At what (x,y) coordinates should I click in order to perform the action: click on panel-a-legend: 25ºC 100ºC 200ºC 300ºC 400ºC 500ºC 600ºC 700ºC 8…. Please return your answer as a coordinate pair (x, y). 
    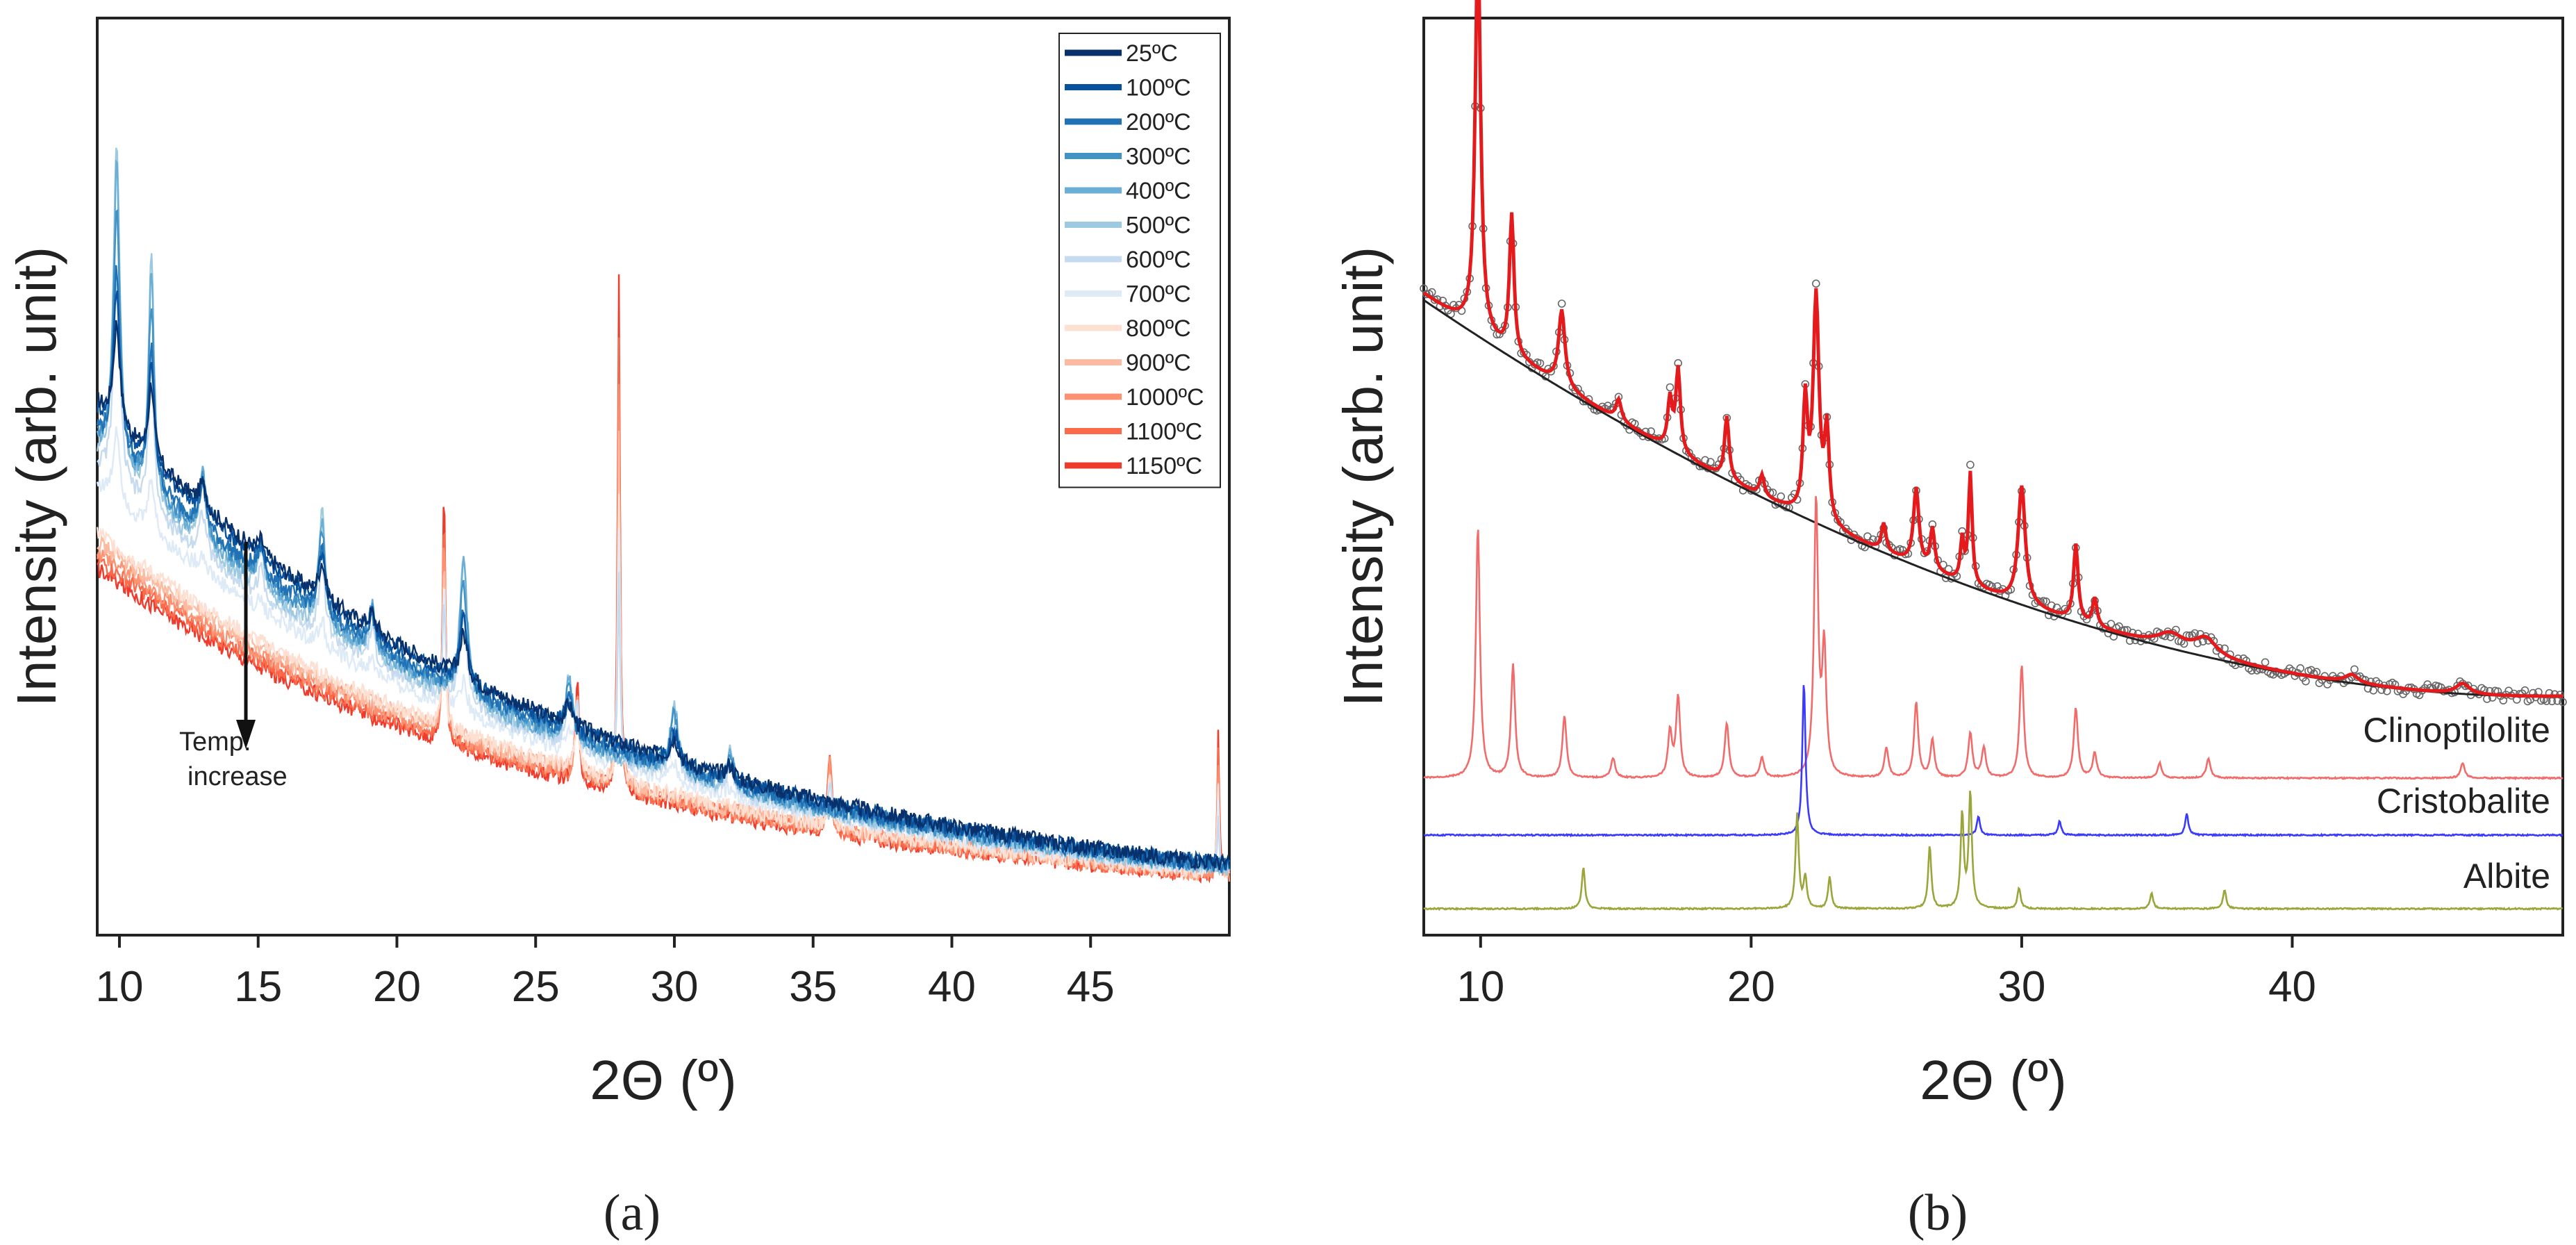
    Looking at the image, I should click on (1139, 260).